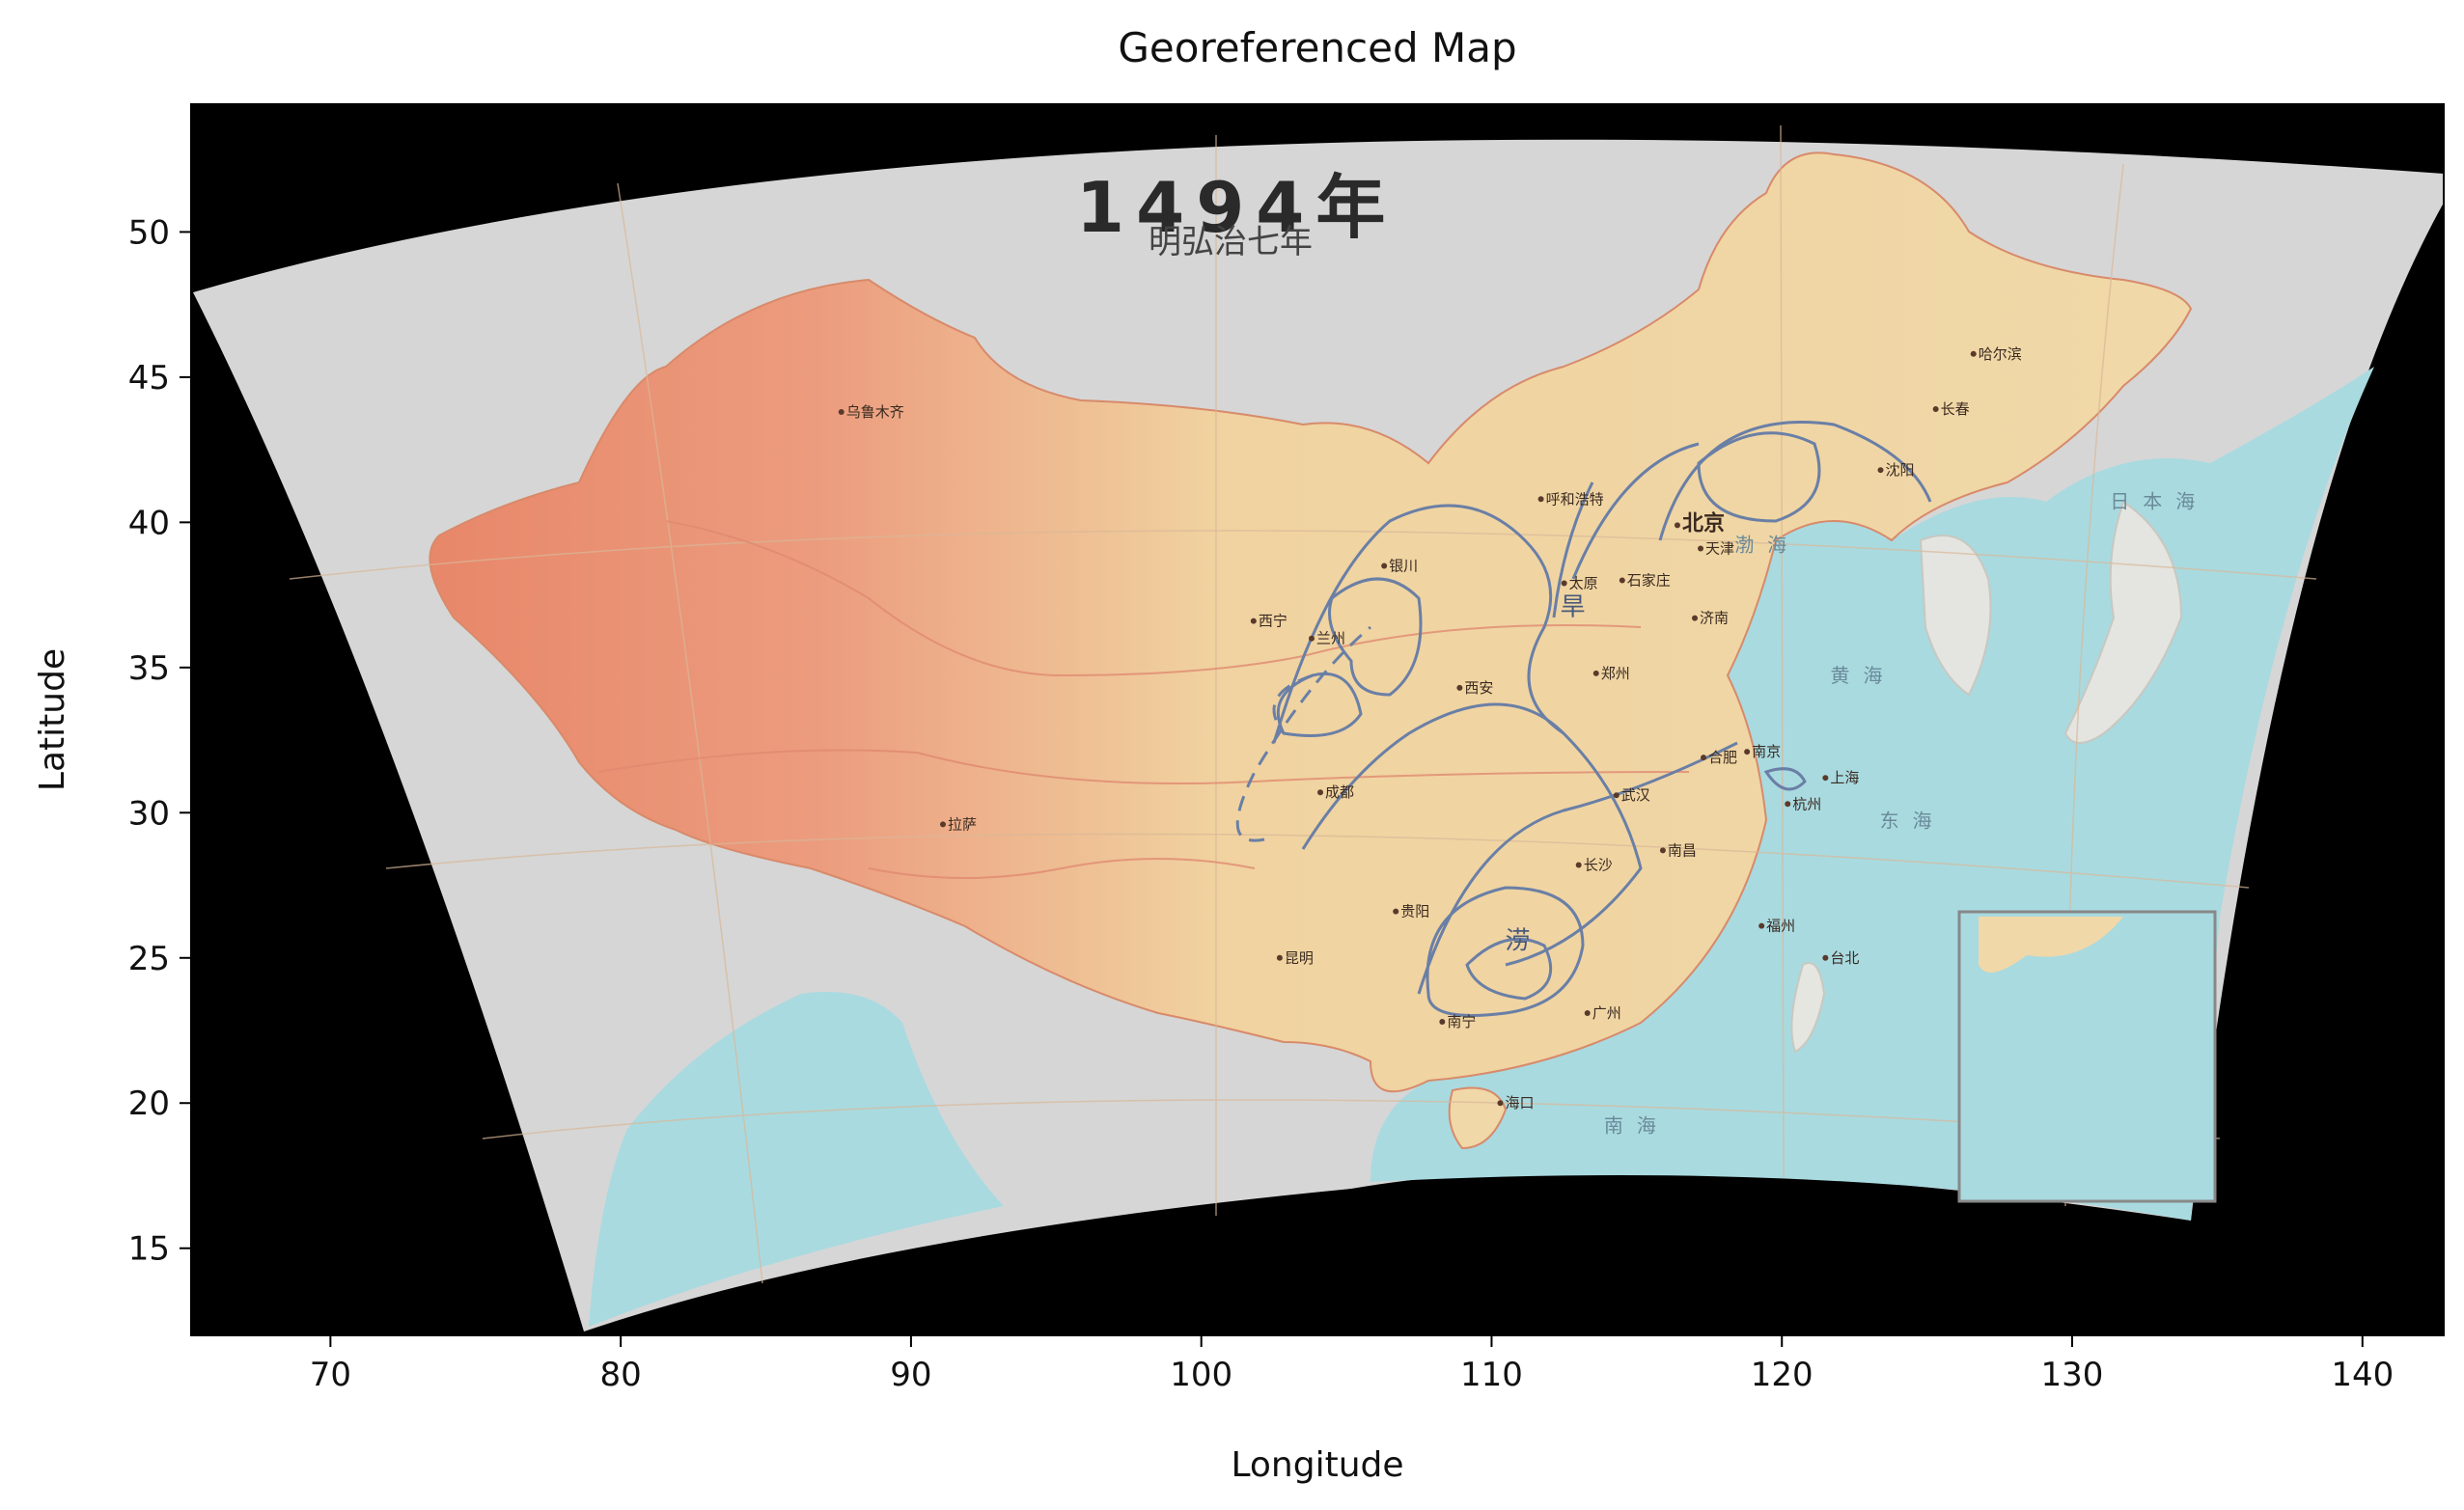 This screenshot has height=1510, width=2464. Describe the element at coordinates (1330, 639) in the screenshot. I see `city-label: 兰州` at that location.